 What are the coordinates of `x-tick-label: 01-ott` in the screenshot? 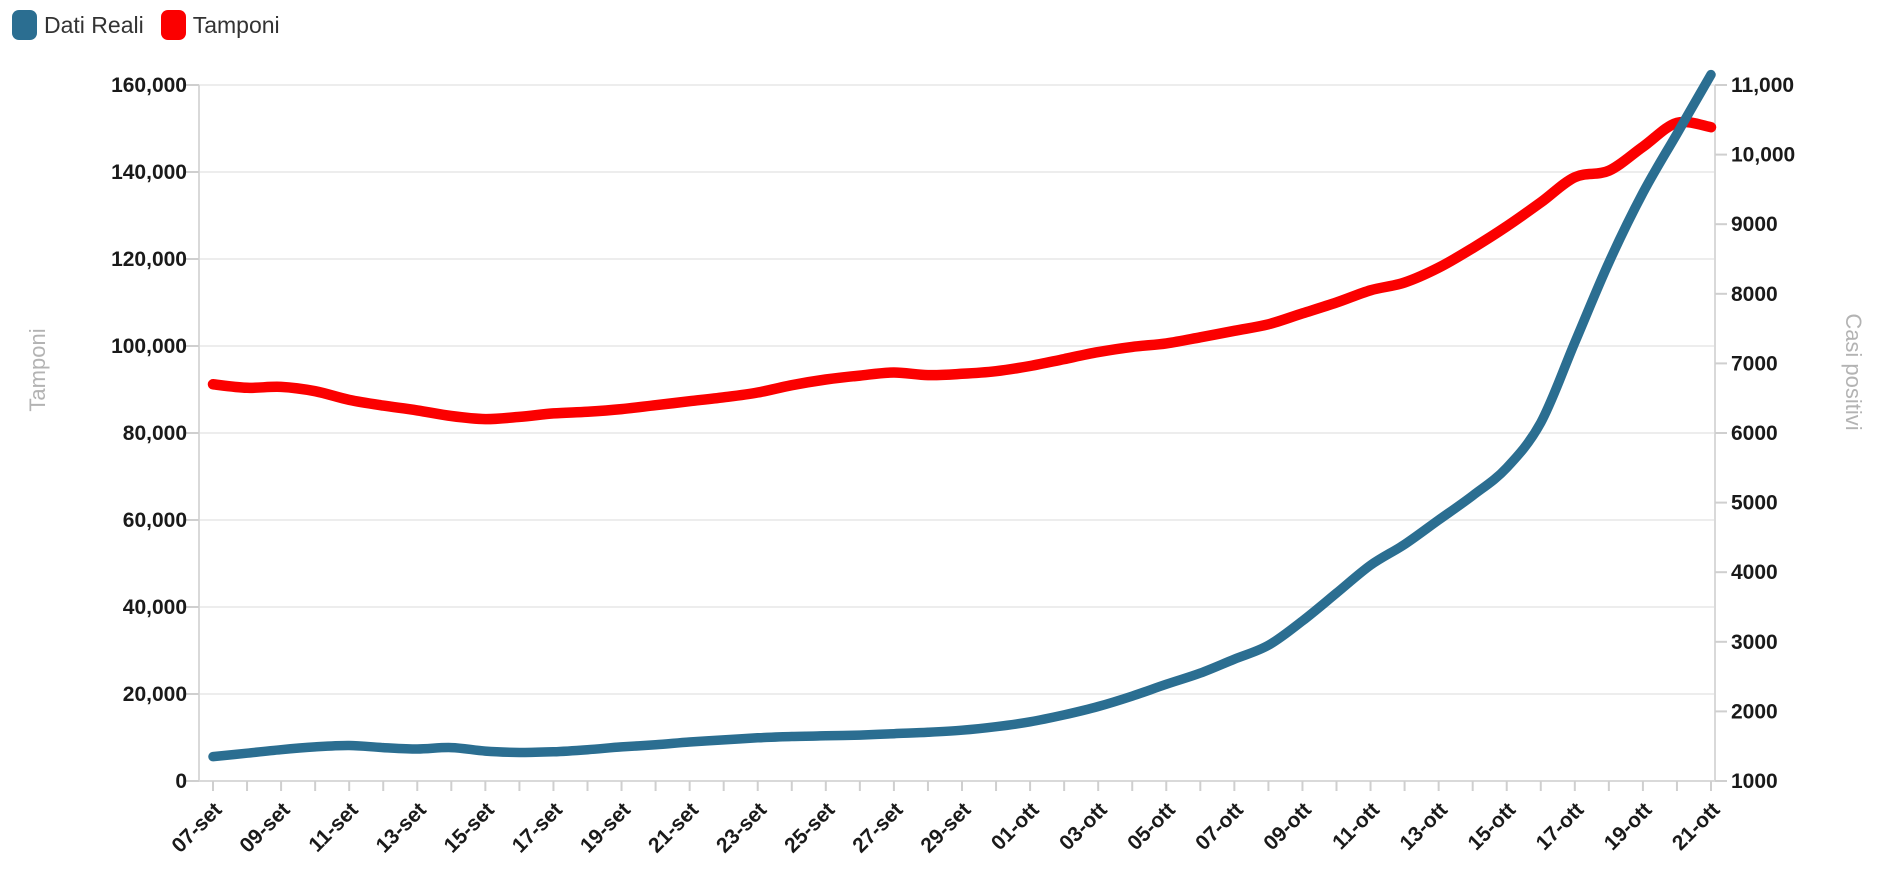 It's located at (1015, 826).